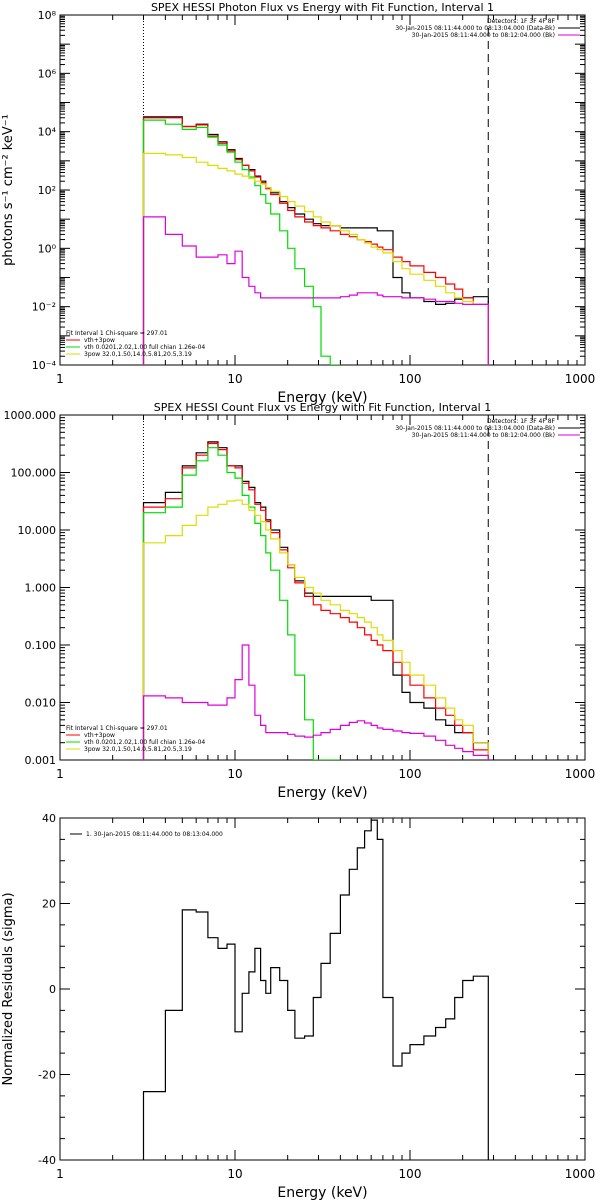 The height and width of the screenshot is (1200, 600). Describe the element at coordinates (47, 248) in the screenshot. I see `y-tick-label: 10⁰` at that location.